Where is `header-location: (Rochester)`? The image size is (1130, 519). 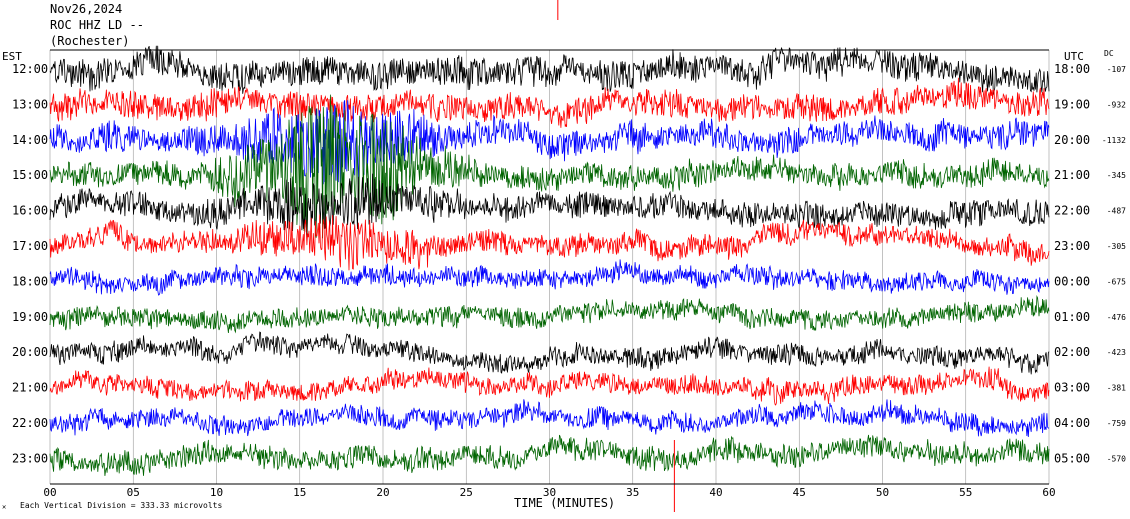 header-location: (Rochester) is located at coordinates (90, 41).